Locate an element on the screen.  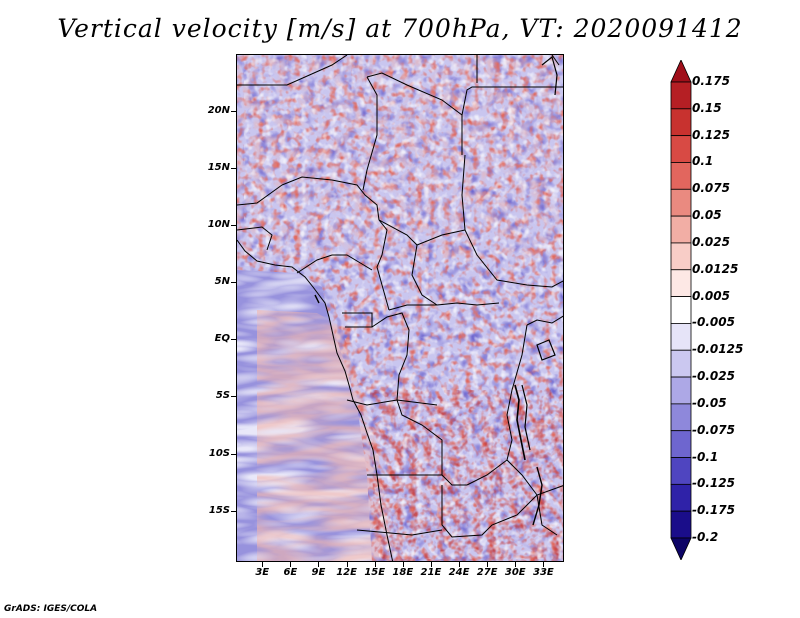
colorbar is located at coordinates (681, 310).